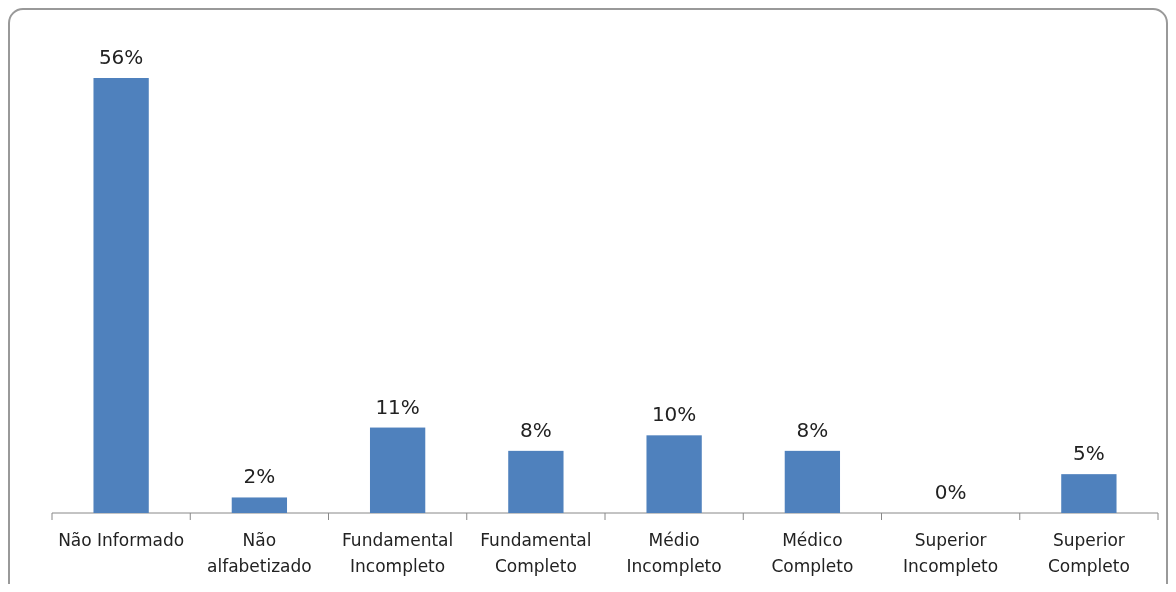  I want to click on x-tick-label: Fundamental Incompleto, so click(398, 553).